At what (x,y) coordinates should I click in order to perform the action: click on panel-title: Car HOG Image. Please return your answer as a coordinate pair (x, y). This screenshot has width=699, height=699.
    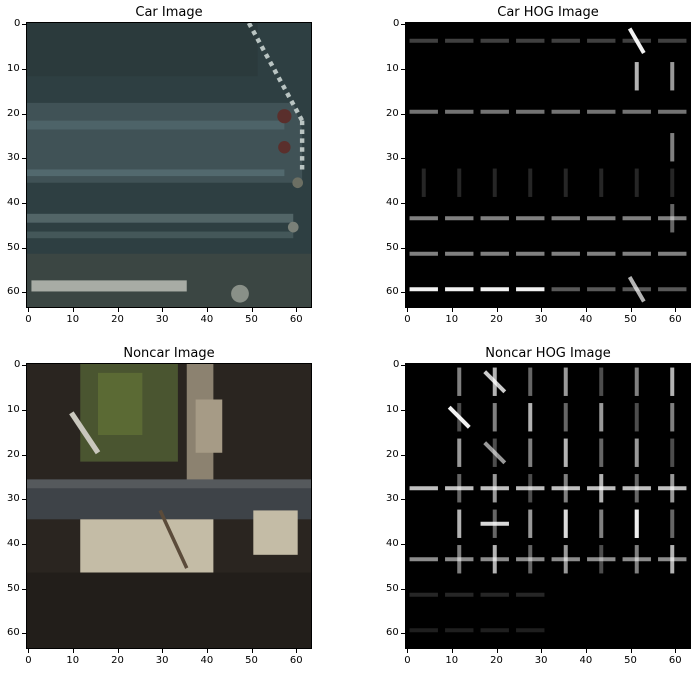
    Looking at the image, I should click on (548, 12).